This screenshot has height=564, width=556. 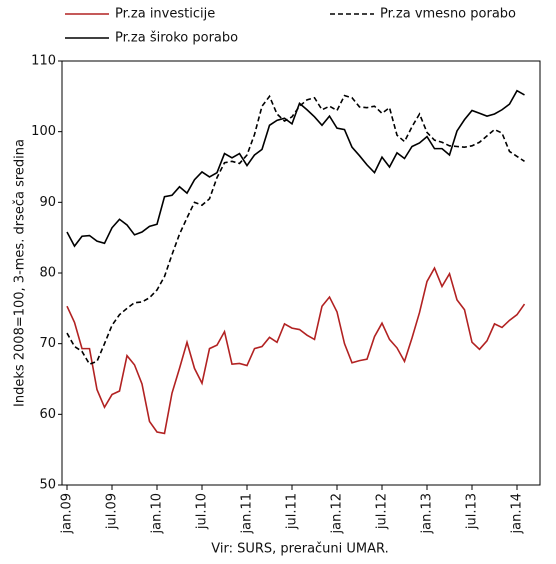 I want to click on x-tick-label: jul.11, so click(x=292, y=511).